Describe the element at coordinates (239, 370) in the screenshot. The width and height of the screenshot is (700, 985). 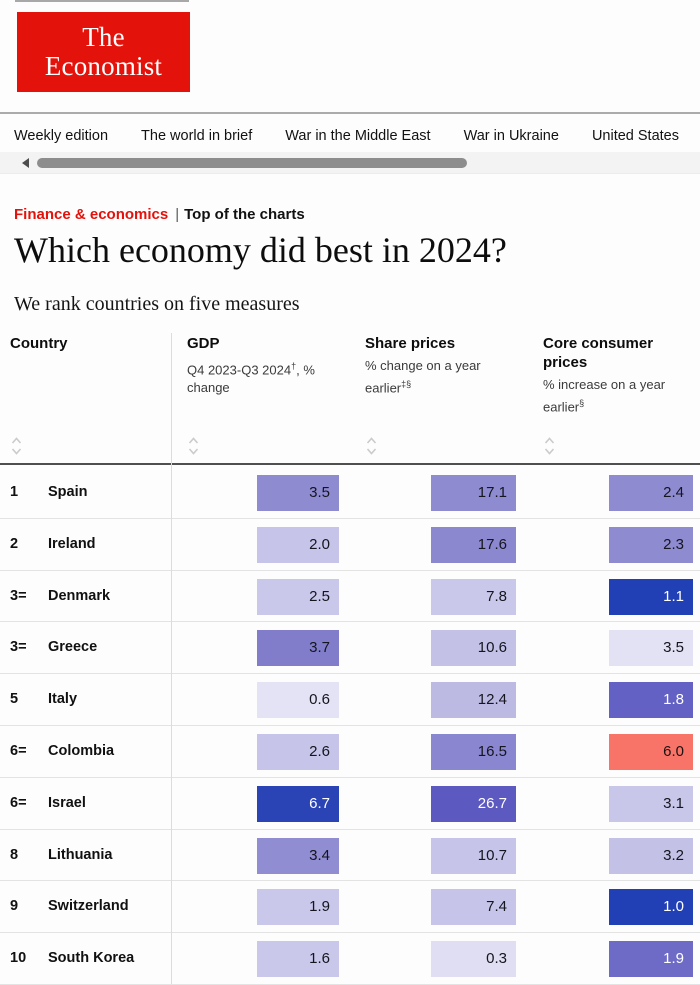
I see `subtitle-text: Q4 2023-Q3 2024` at that location.